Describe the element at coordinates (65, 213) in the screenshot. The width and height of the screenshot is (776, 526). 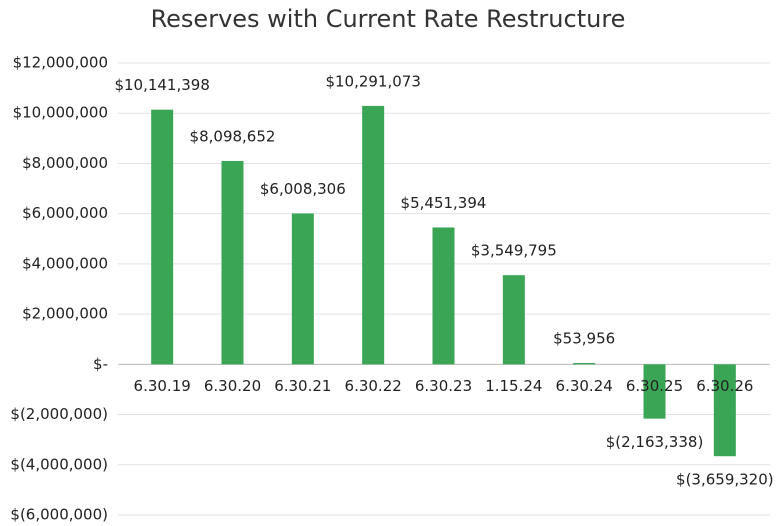
I see `y-tick-label: $6,000,000` at that location.